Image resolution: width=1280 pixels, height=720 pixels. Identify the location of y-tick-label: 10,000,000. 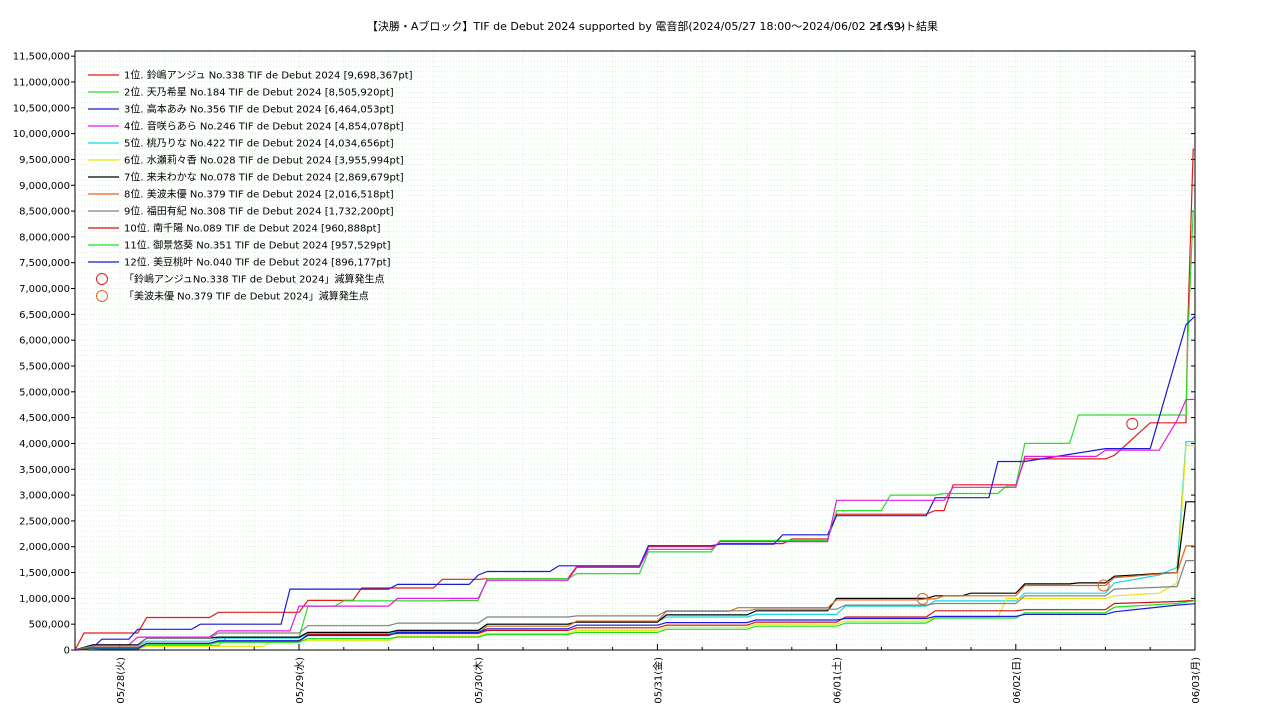
(41, 134).